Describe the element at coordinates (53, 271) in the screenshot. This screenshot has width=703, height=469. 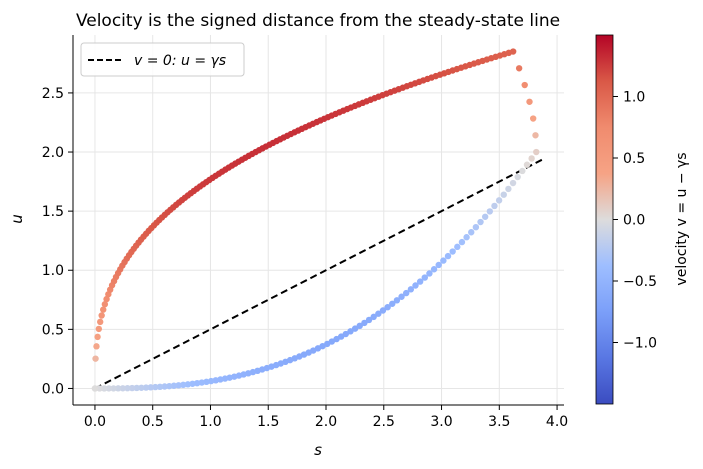
I see `y-tick-label: 1.0` at that location.